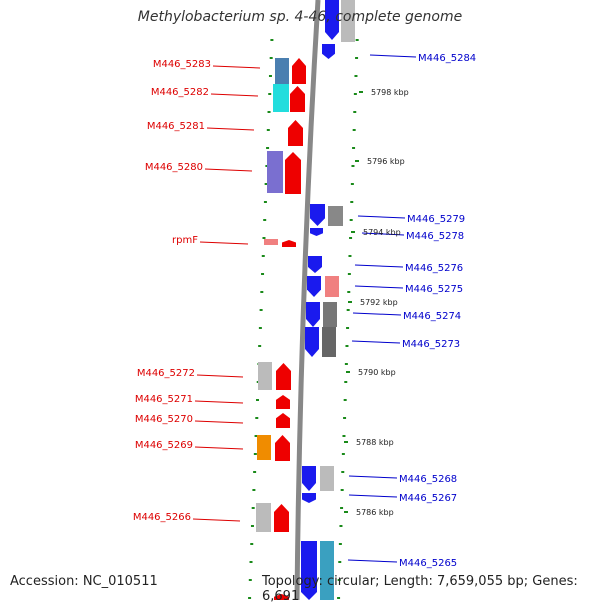 Image resolution: width=600 pixels, height=605 pixels. What do you see at coordinates (174, 167) in the screenshot?
I see `gene-label-m446_5280: M446_5280` at bounding box center [174, 167].